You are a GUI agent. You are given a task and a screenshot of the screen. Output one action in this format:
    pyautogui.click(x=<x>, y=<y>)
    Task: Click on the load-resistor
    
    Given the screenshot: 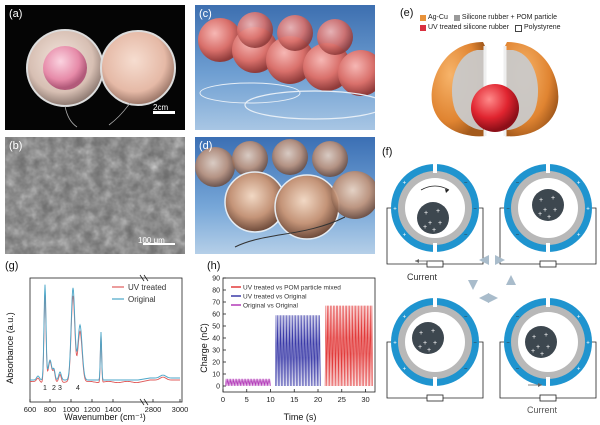 What is the action you would take?
    pyautogui.click(x=548, y=264)
    